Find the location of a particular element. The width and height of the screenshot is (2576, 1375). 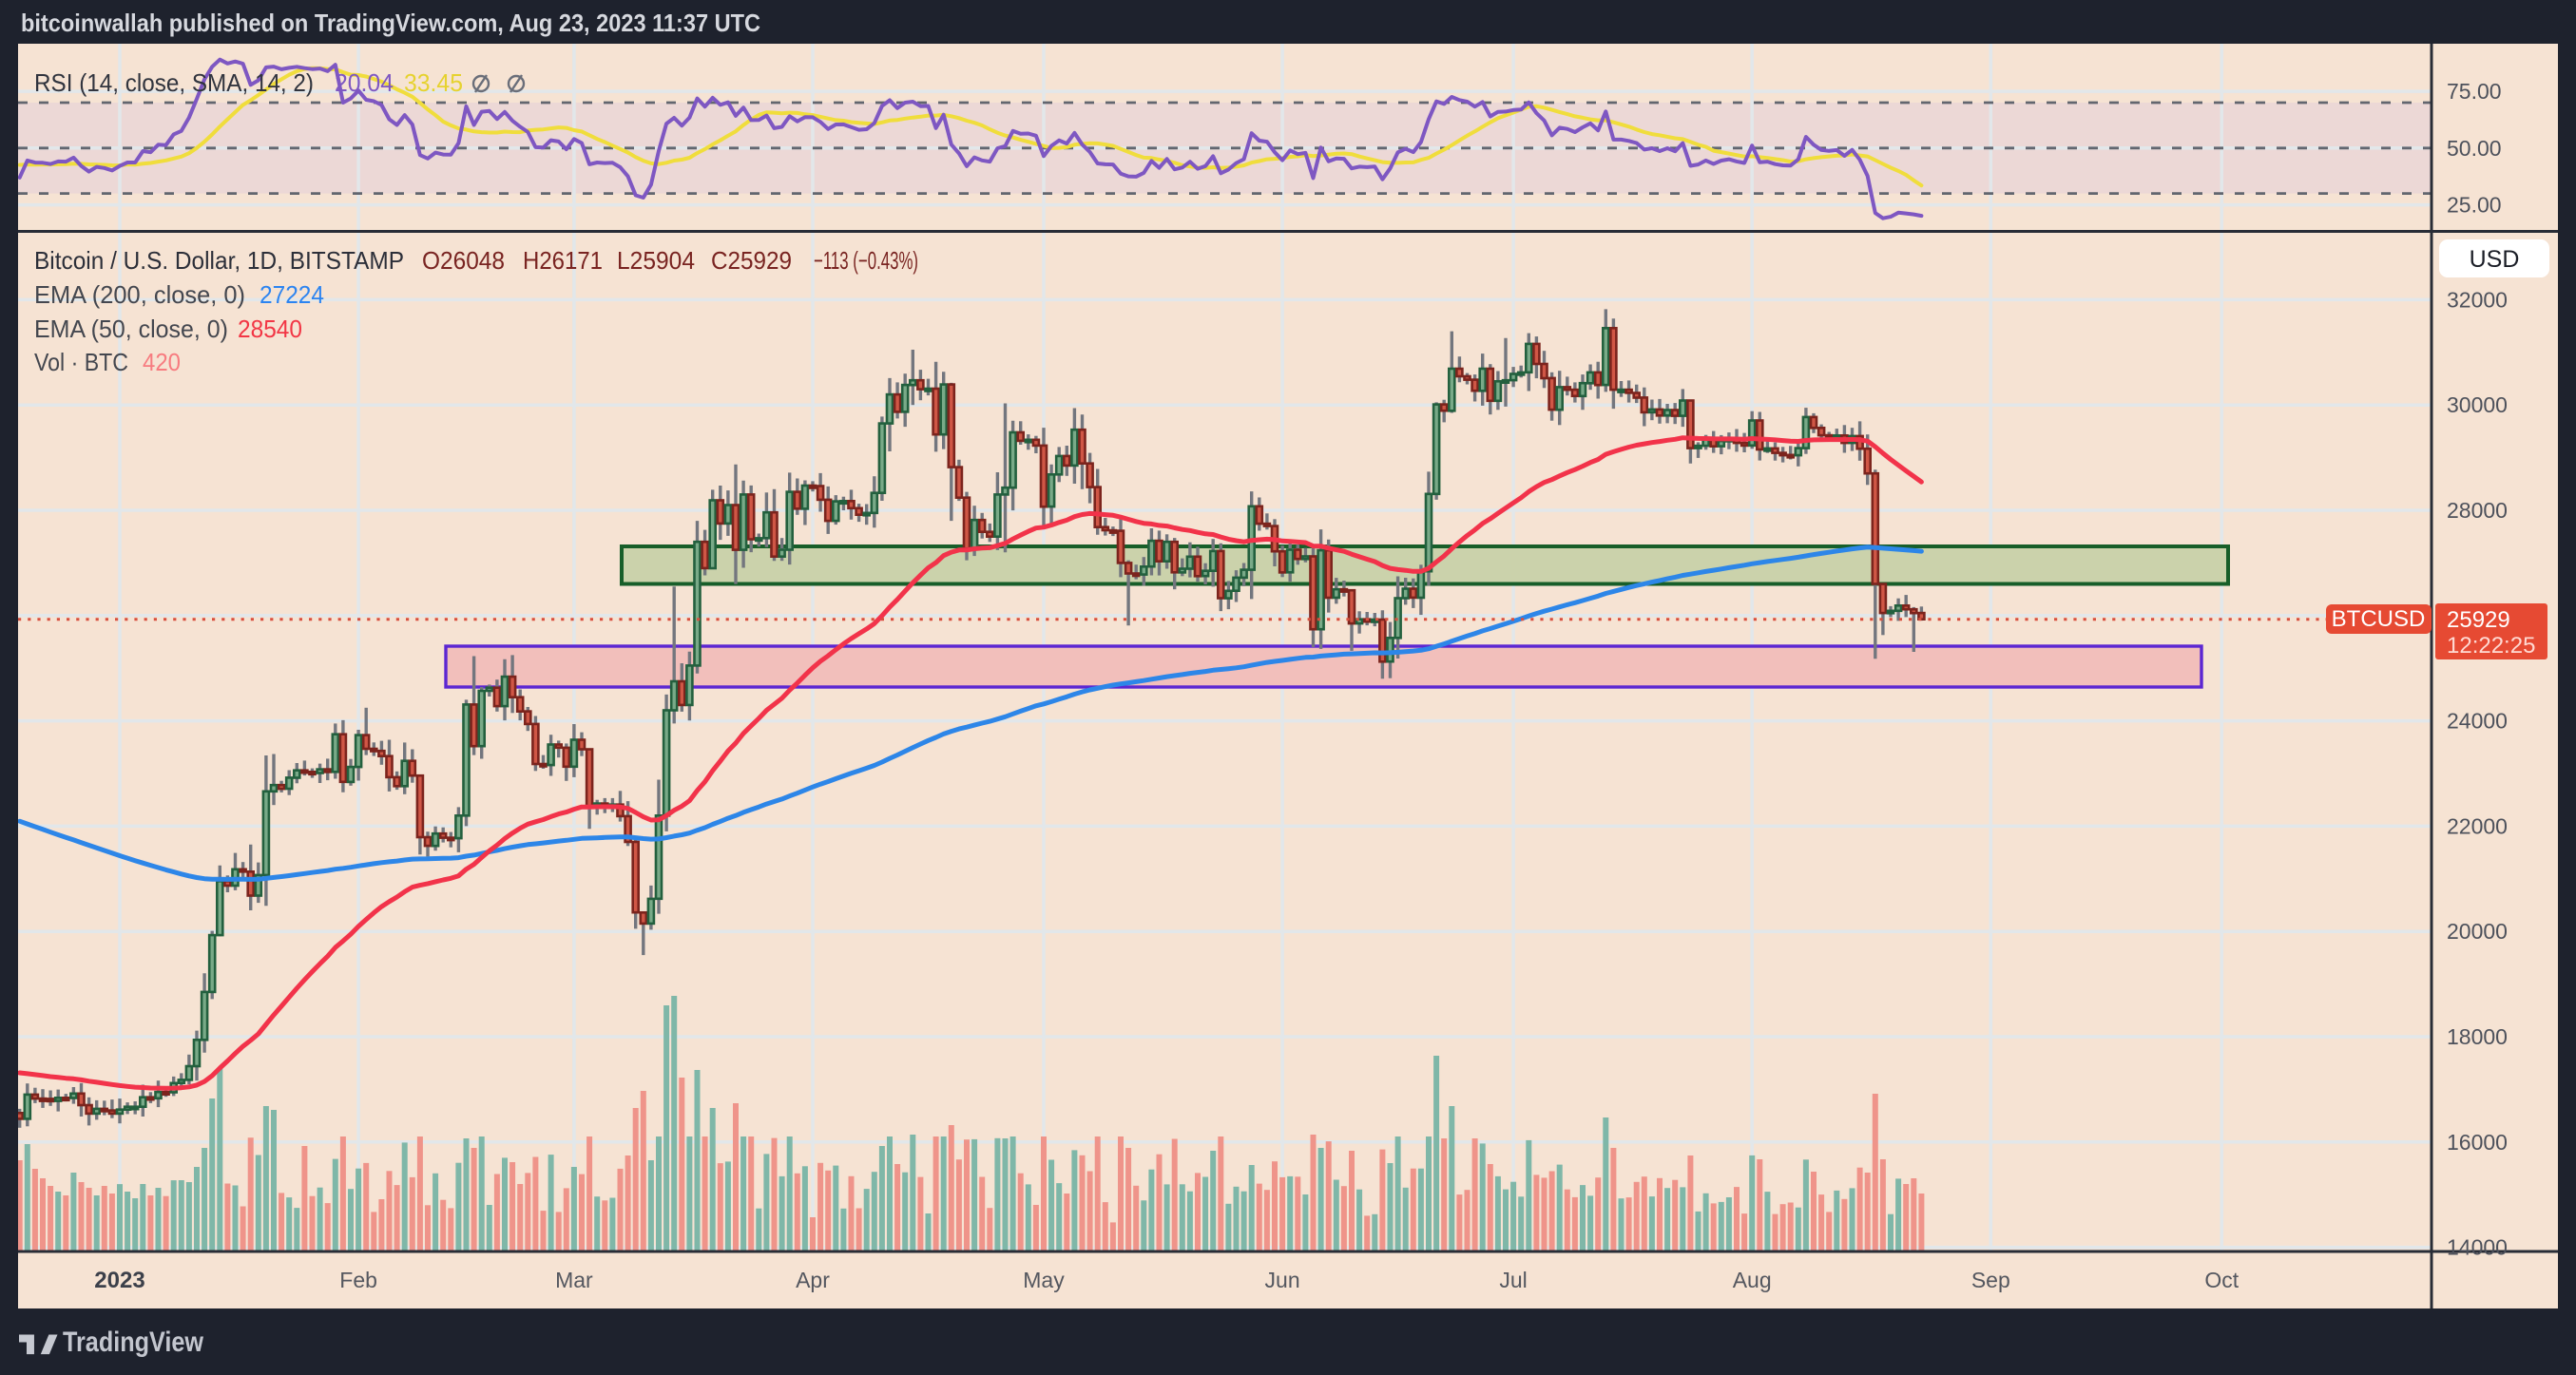

svg-text: 50.00 is located at coordinates (2475, 149).